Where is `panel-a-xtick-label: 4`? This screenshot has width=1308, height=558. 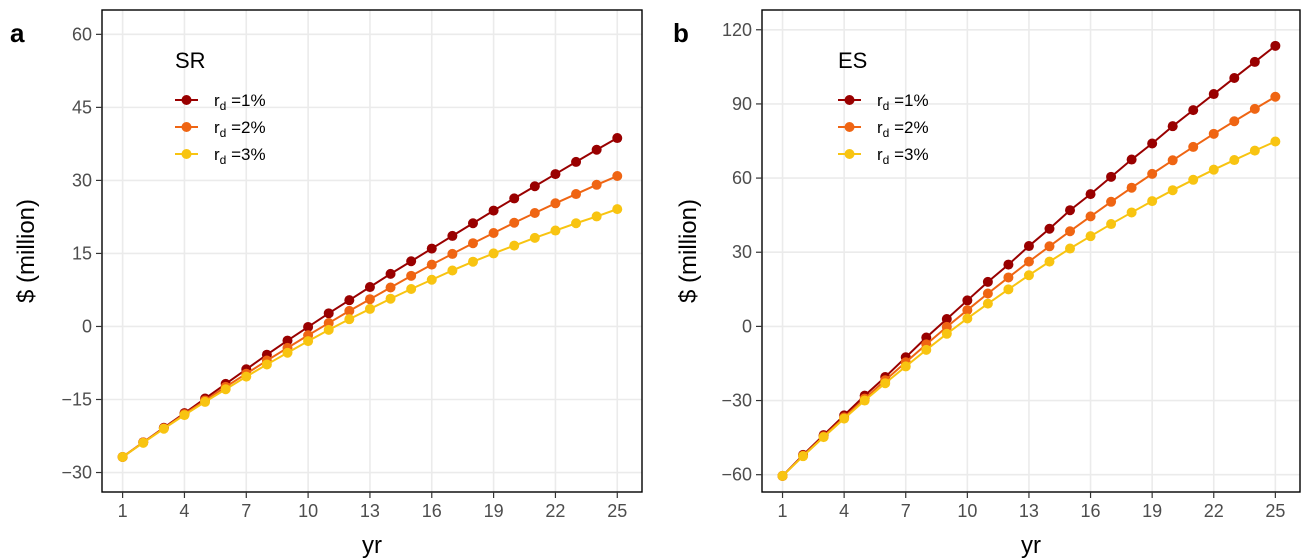 panel-a-xtick-label: 4 is located at coordinates (184, 511).